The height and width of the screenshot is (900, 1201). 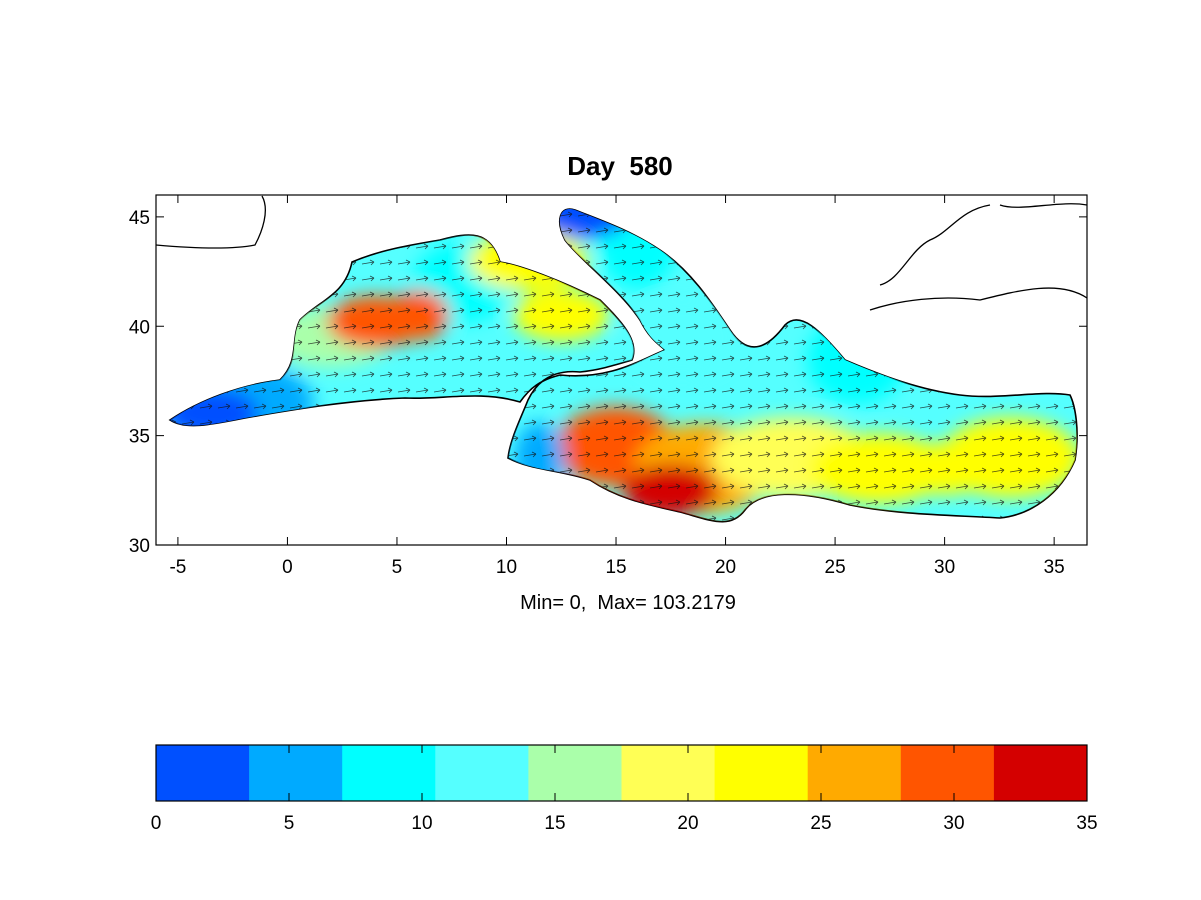 What do you see at coordinates (725, 567) in the screenshot?
I see `x-tick-label: 20` at bounding box center [725, 567].